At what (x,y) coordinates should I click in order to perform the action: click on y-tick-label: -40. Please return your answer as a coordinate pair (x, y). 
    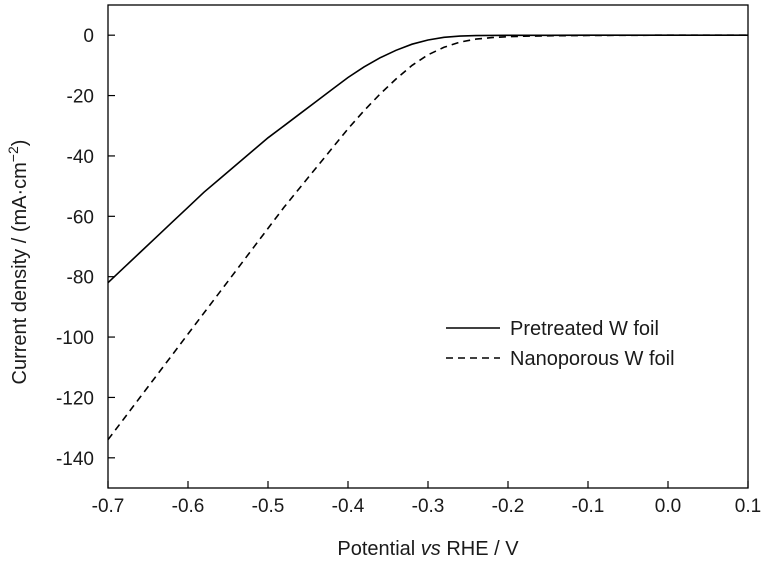
    Looking at the image, I should click on (80, 157).